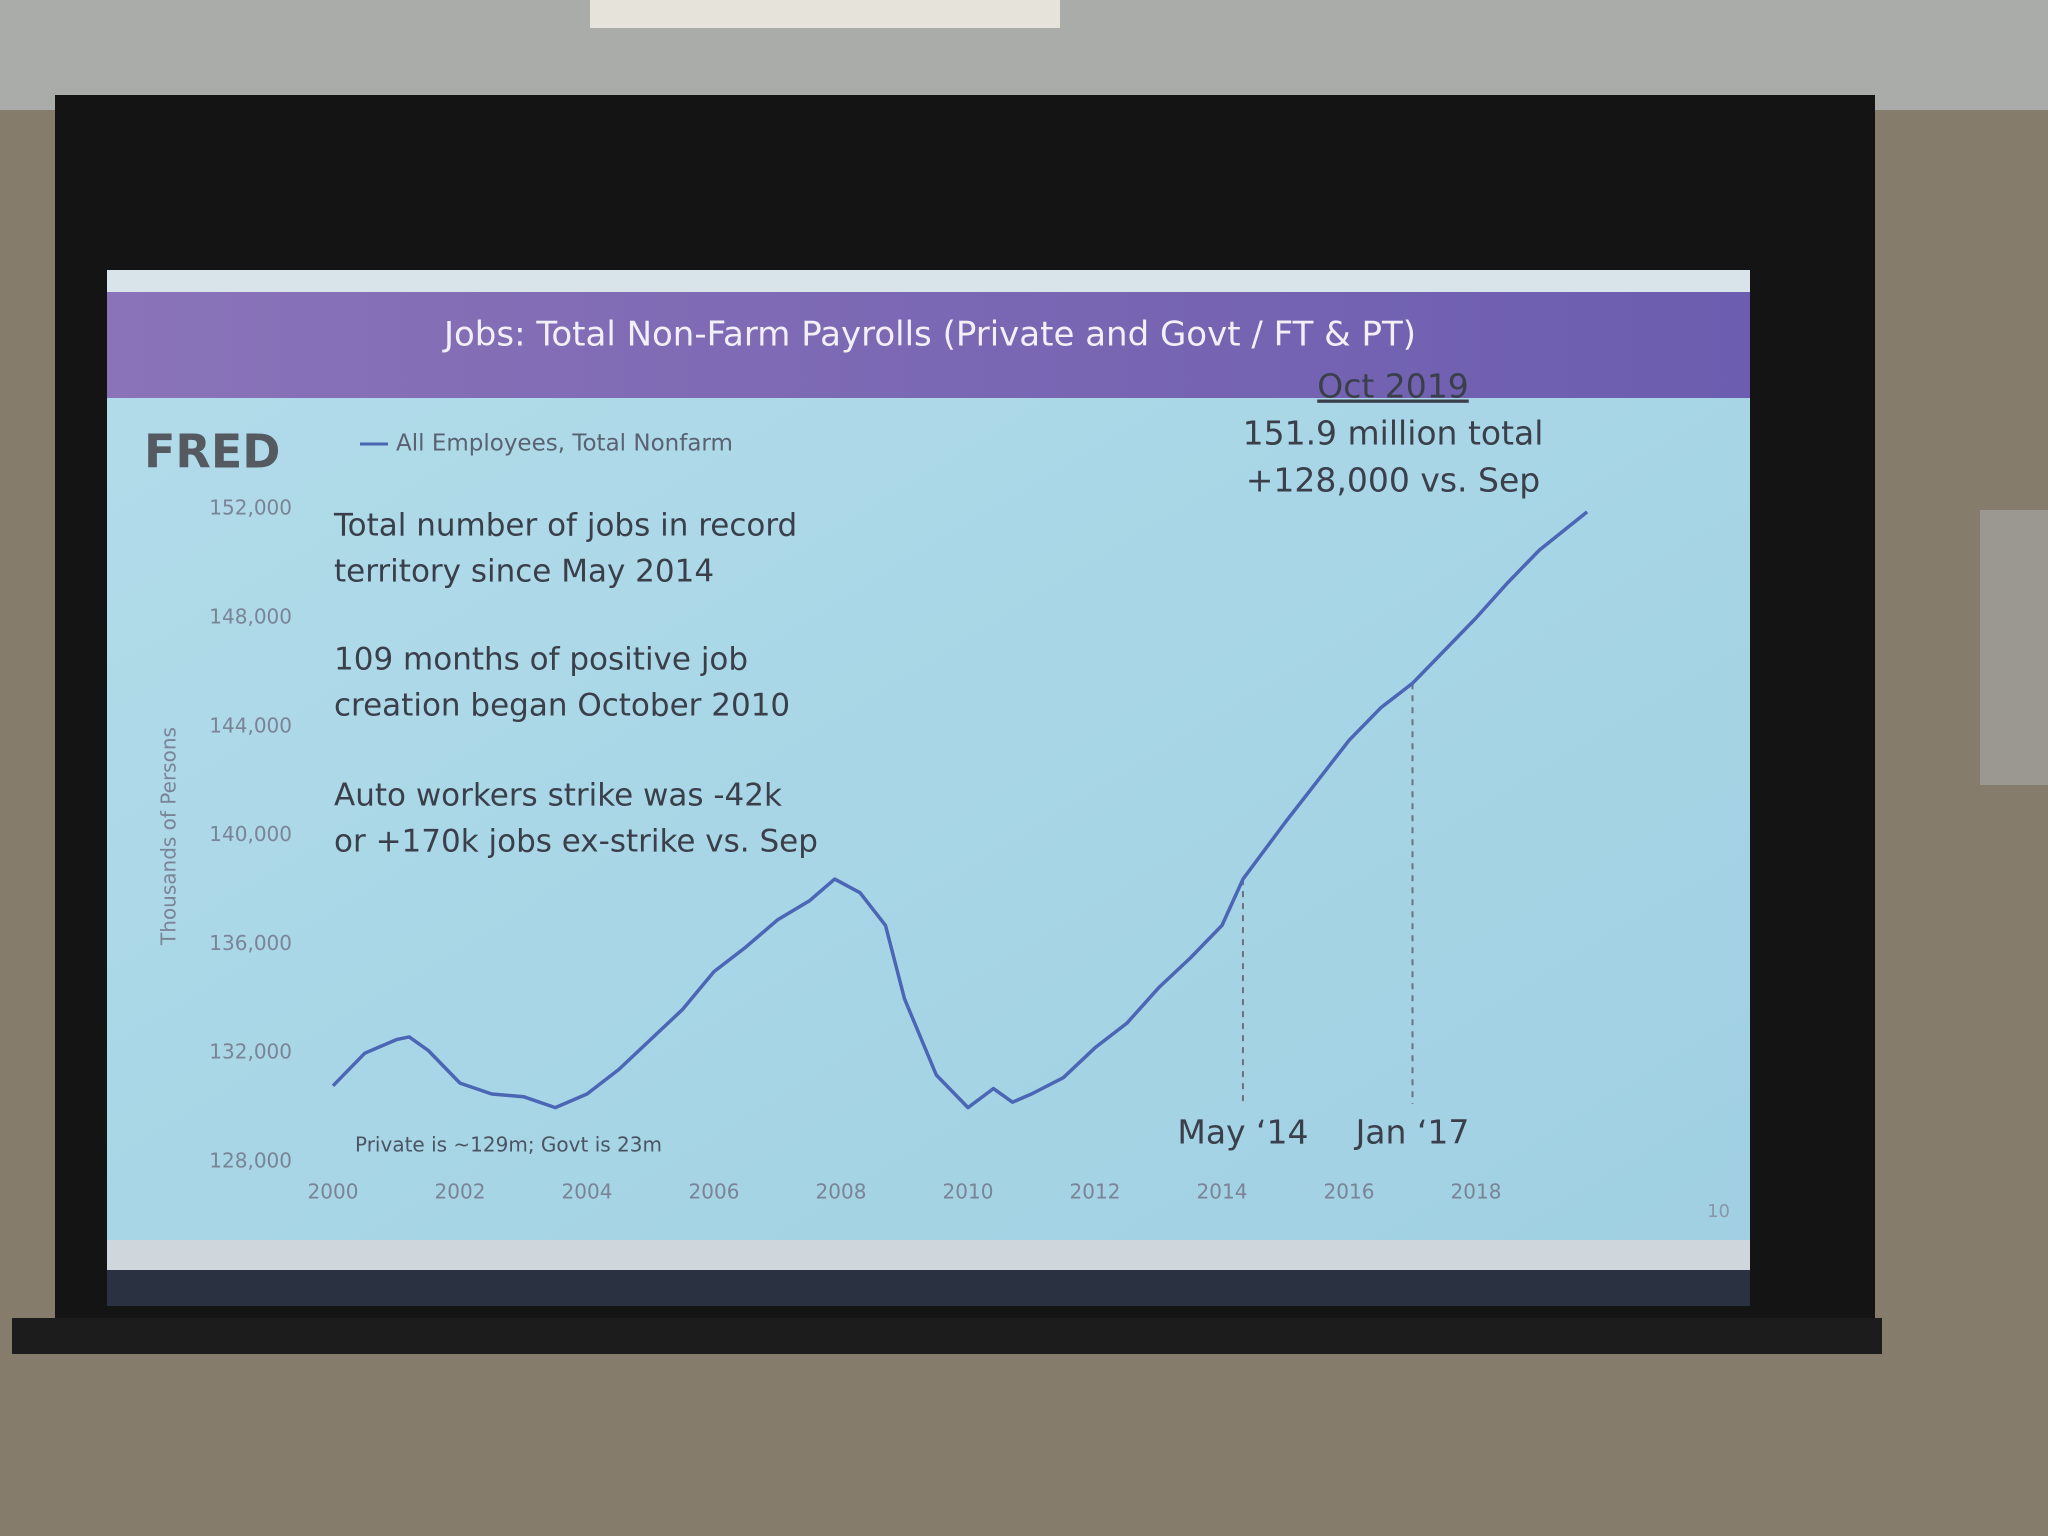 The width and height of the screenshot is (2048, 1536). What do you see at coordinates (1095, 1192) in the screenshot?
I see `x-tick-label: 2012` at bounding box center [1095, 1192].